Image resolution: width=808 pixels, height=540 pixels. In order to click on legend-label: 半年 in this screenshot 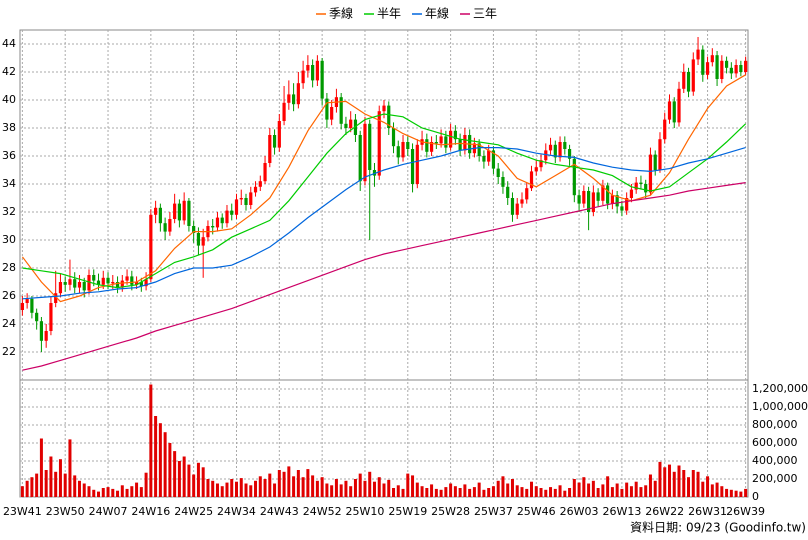, I will do `click(389, 14)`.